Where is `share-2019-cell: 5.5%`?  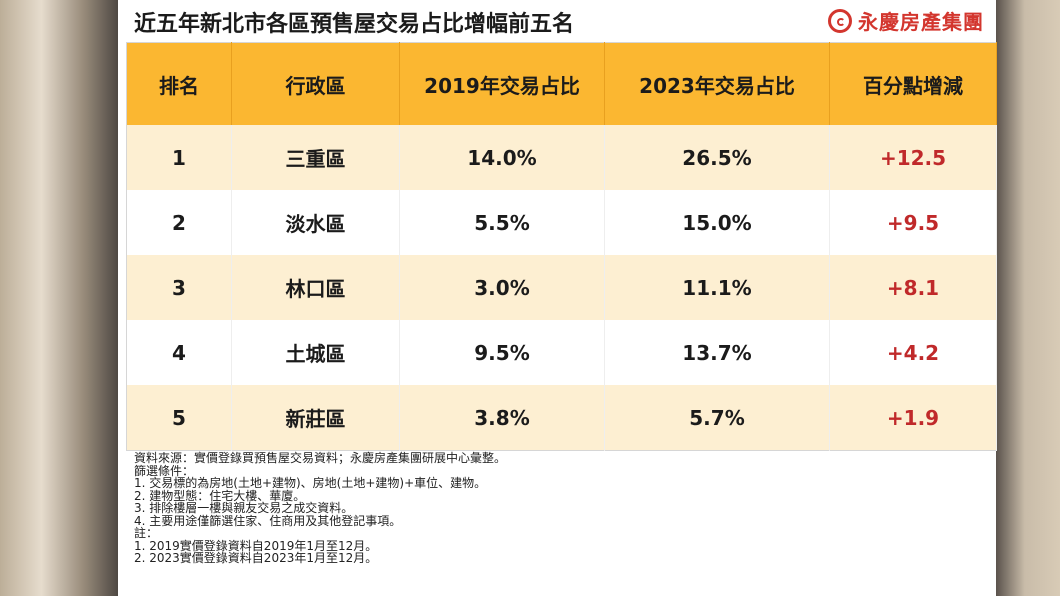 share-2019-cell: 5.5% is located at coordinates (502, 222).